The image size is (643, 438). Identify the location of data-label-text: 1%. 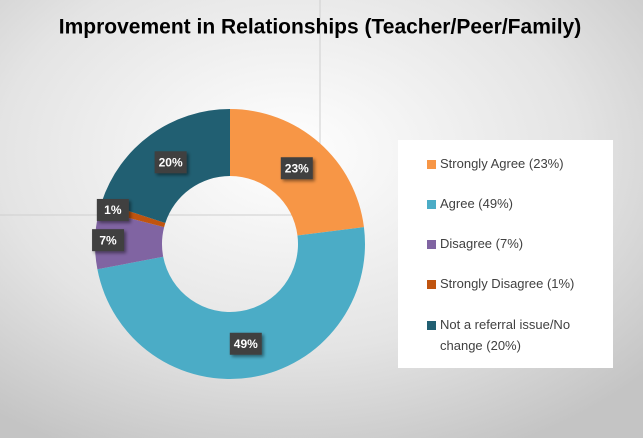
(113, 210).